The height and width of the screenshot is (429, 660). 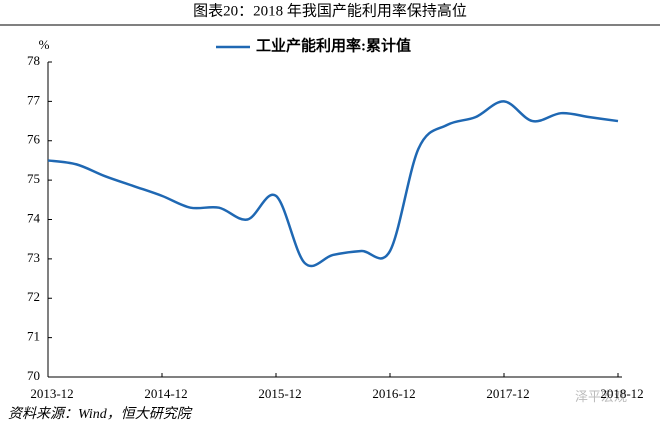 I want to click on watermark: 泽平宏观, so click(x=601, y=396).